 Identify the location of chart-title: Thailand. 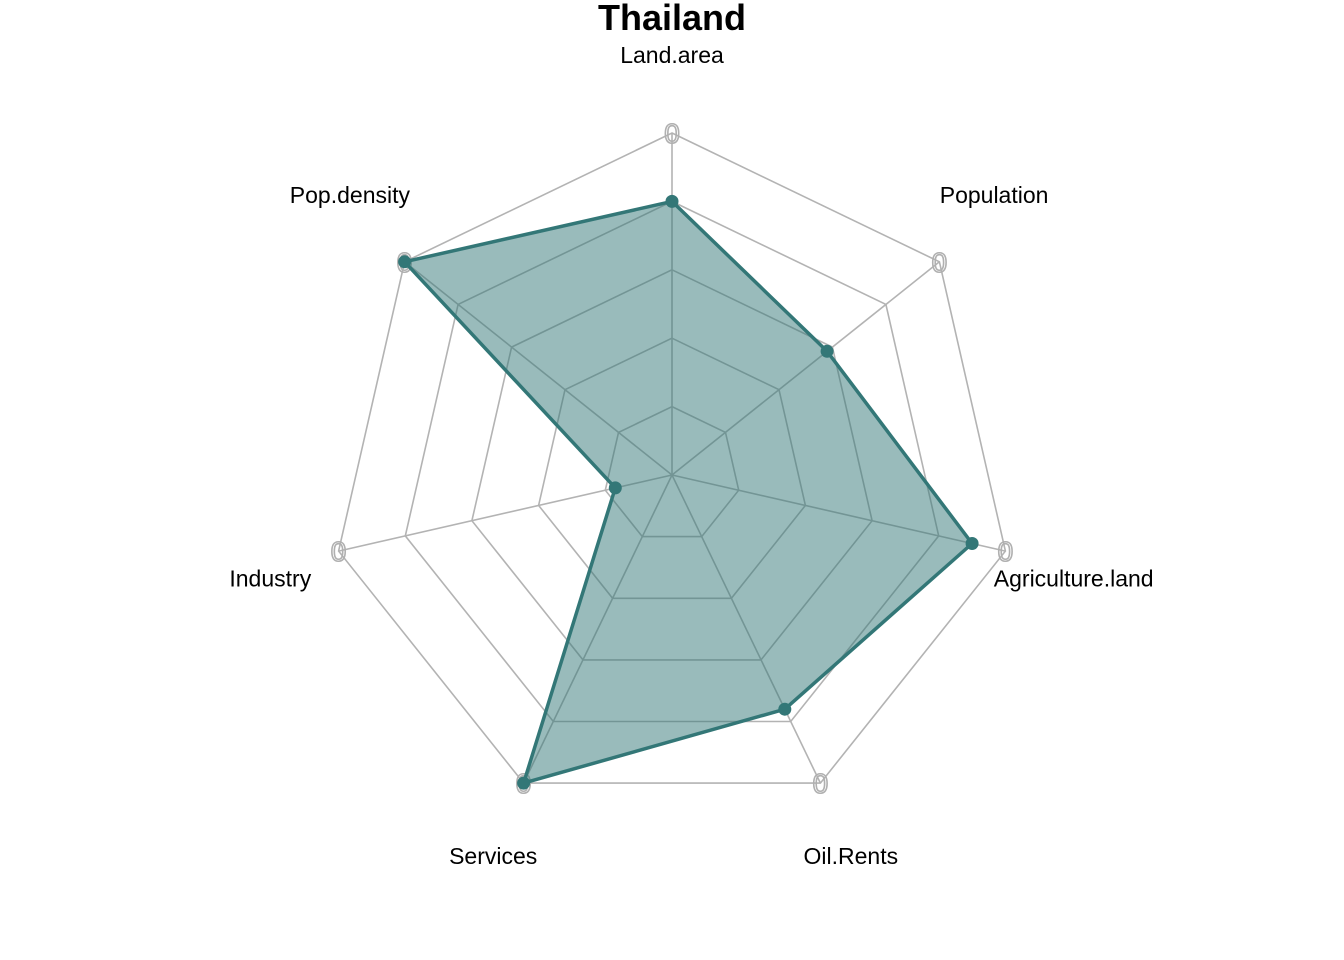
(672, 19).